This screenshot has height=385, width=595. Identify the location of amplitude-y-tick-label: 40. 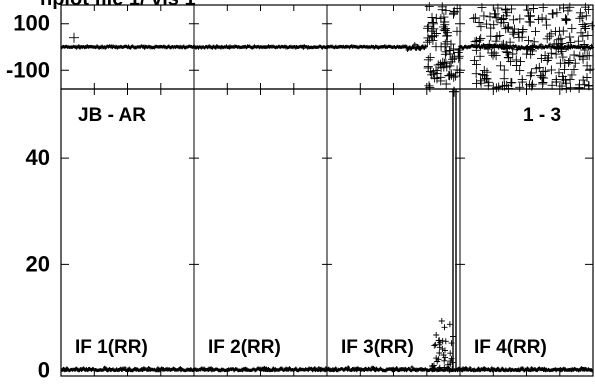
(38, 157).